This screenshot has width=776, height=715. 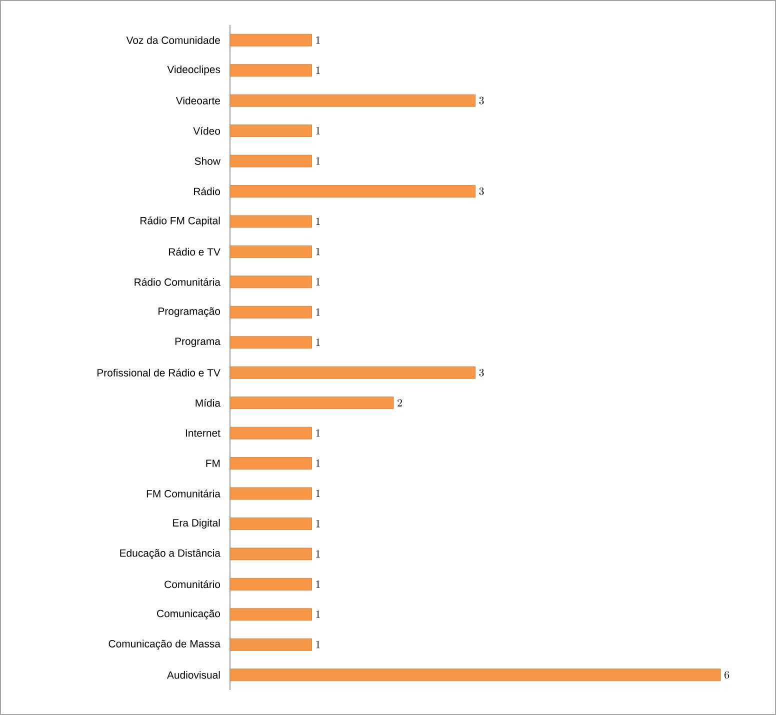 I want to click on y-tick-label: Rádio FM Capital, so click(x=180, y=221).